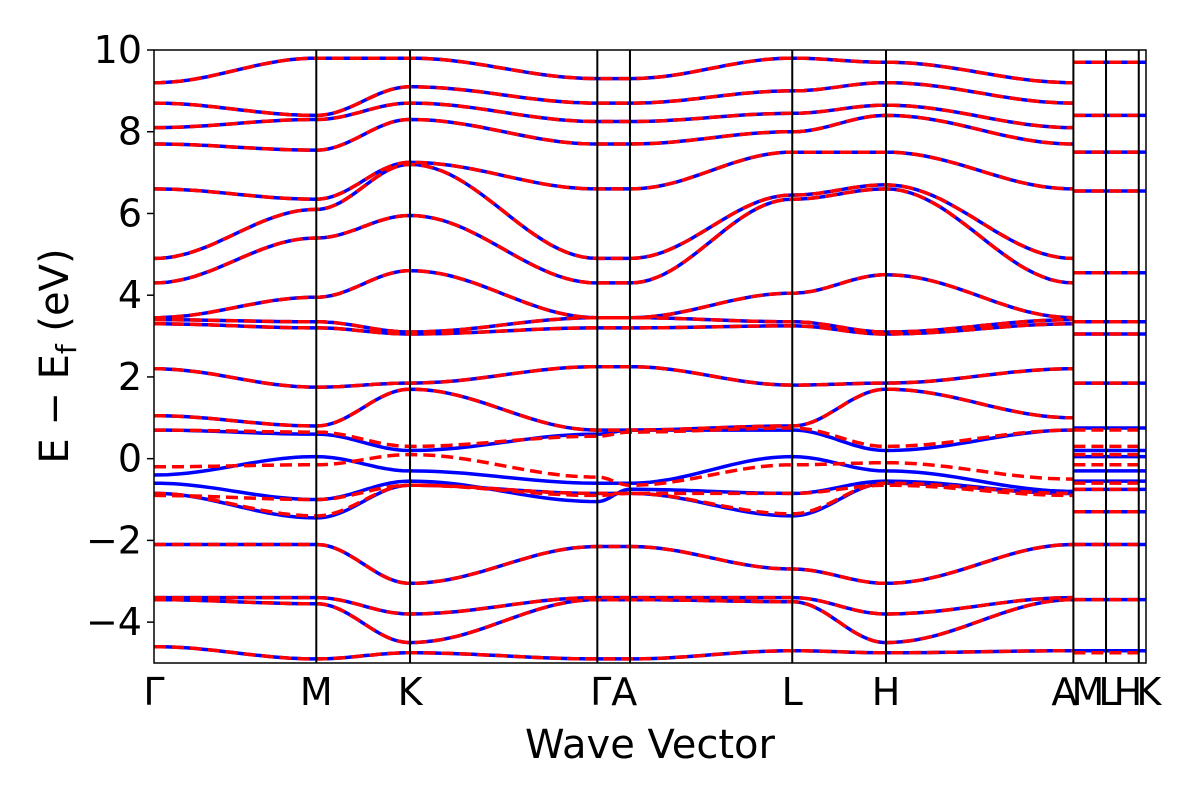 This screenshot has height=800, width=1200. What do you see at coordinates (130, 459) in the screenshot?
I see `y-tick-label: 0` at bounding box center [130, 459].